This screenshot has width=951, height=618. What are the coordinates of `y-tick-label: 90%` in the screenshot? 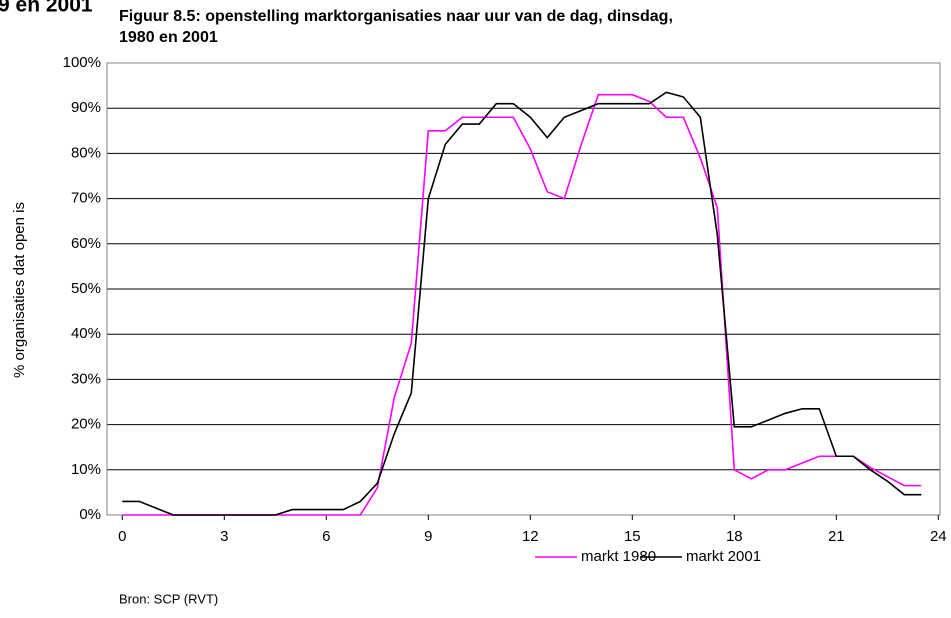 It's located at (86, 107).